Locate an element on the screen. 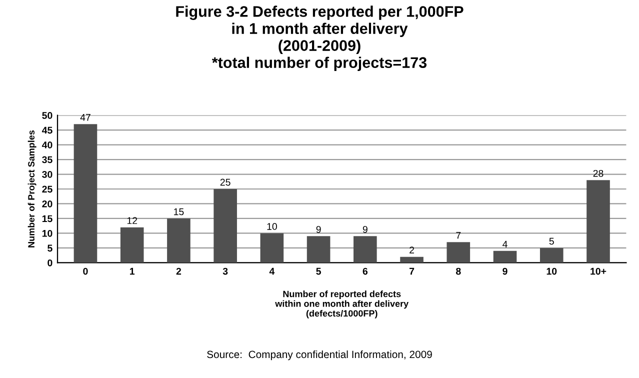  data-label: 10 is located at coordinates (272, 226).